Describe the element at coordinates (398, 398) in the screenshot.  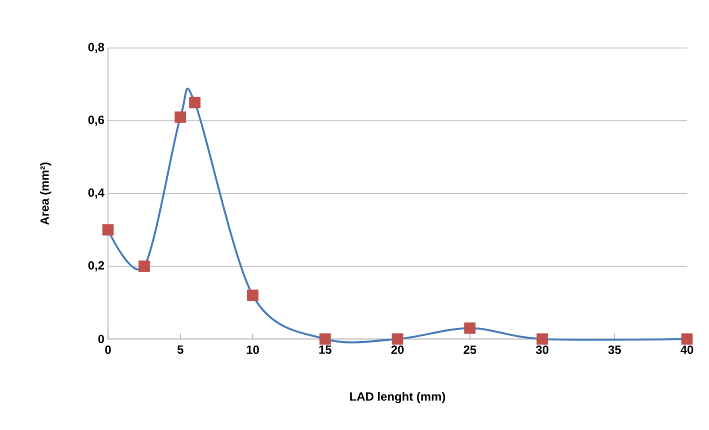
I see `x-axis-title: LAD lenght (mm)` at that location.